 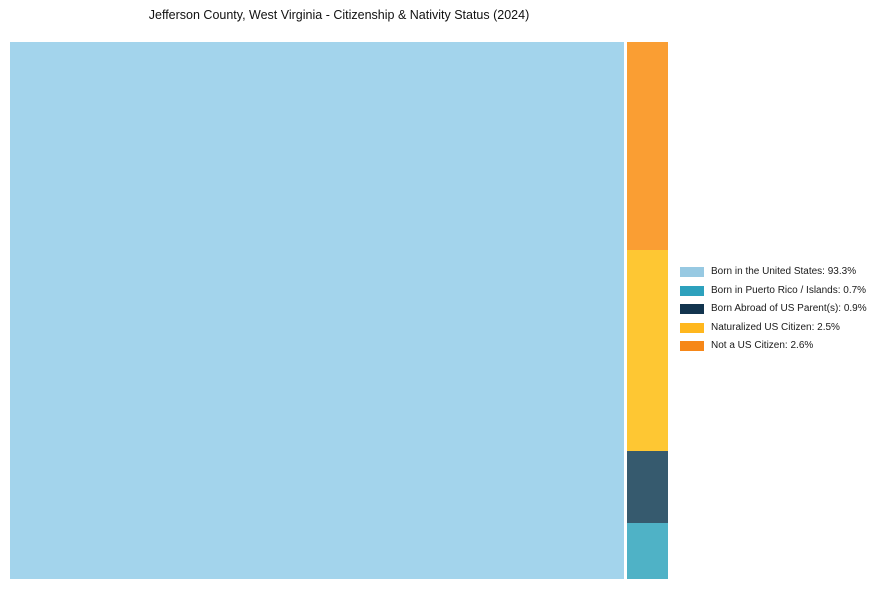 I want to click on legend-item-not-a-citizen: Not a US Citizen: 2.6%, so click(x=773, y=346).